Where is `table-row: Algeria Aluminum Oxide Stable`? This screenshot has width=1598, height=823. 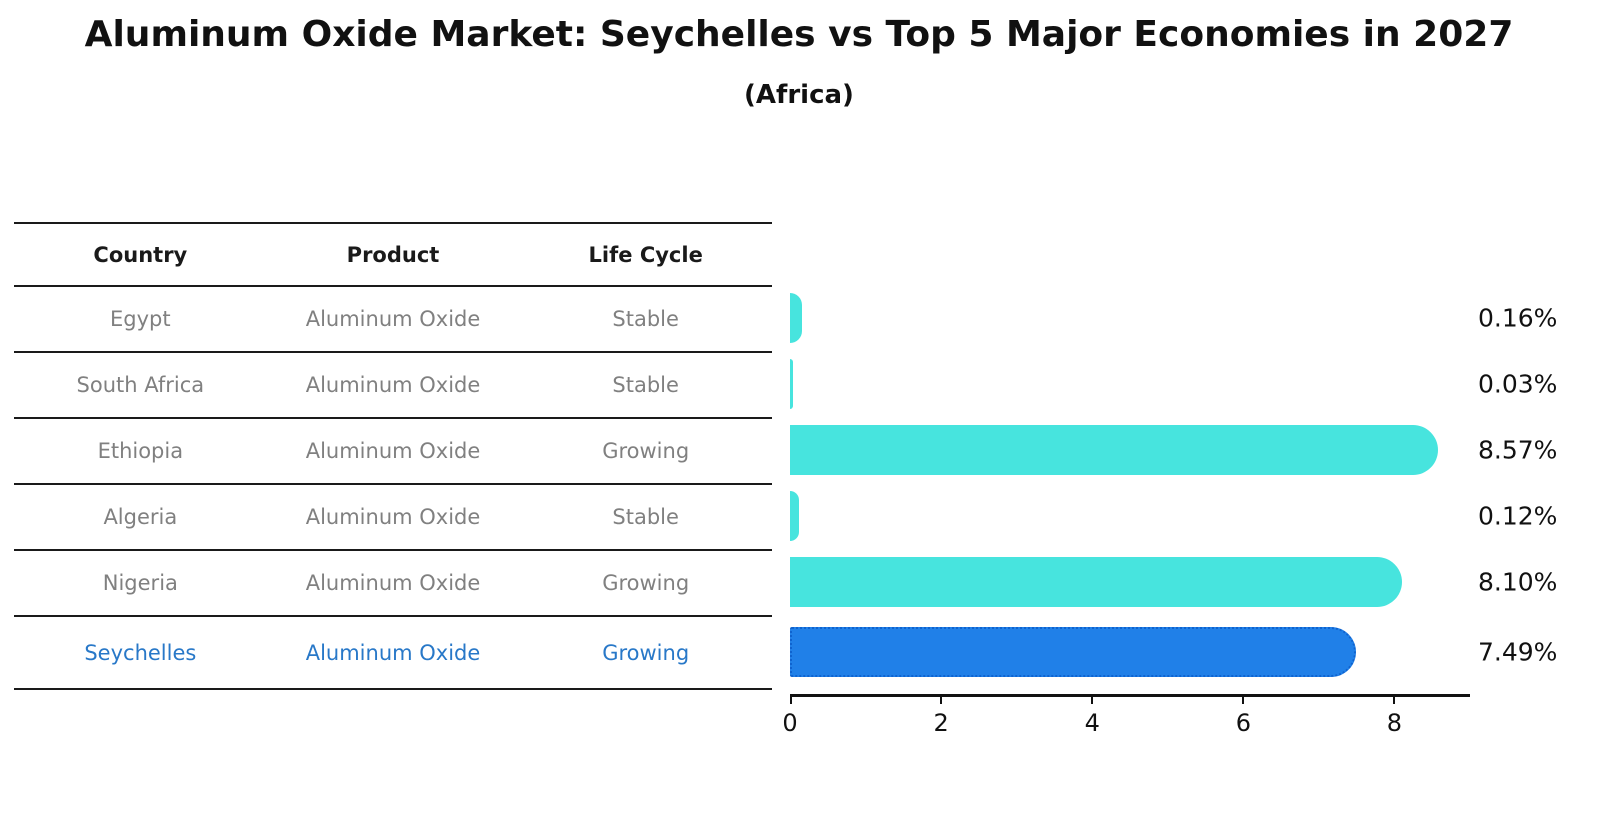 table-row: Algeria Aluminum Oxide Stable is located at coordinates (393, 518).